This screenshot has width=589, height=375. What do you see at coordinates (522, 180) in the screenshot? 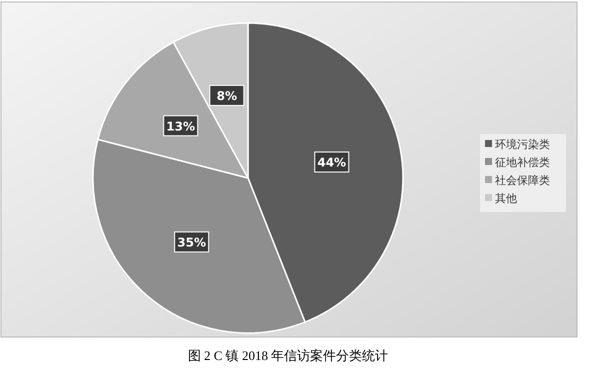
I see `legend-label: 社会保障类` at bounding box center [522, 180].